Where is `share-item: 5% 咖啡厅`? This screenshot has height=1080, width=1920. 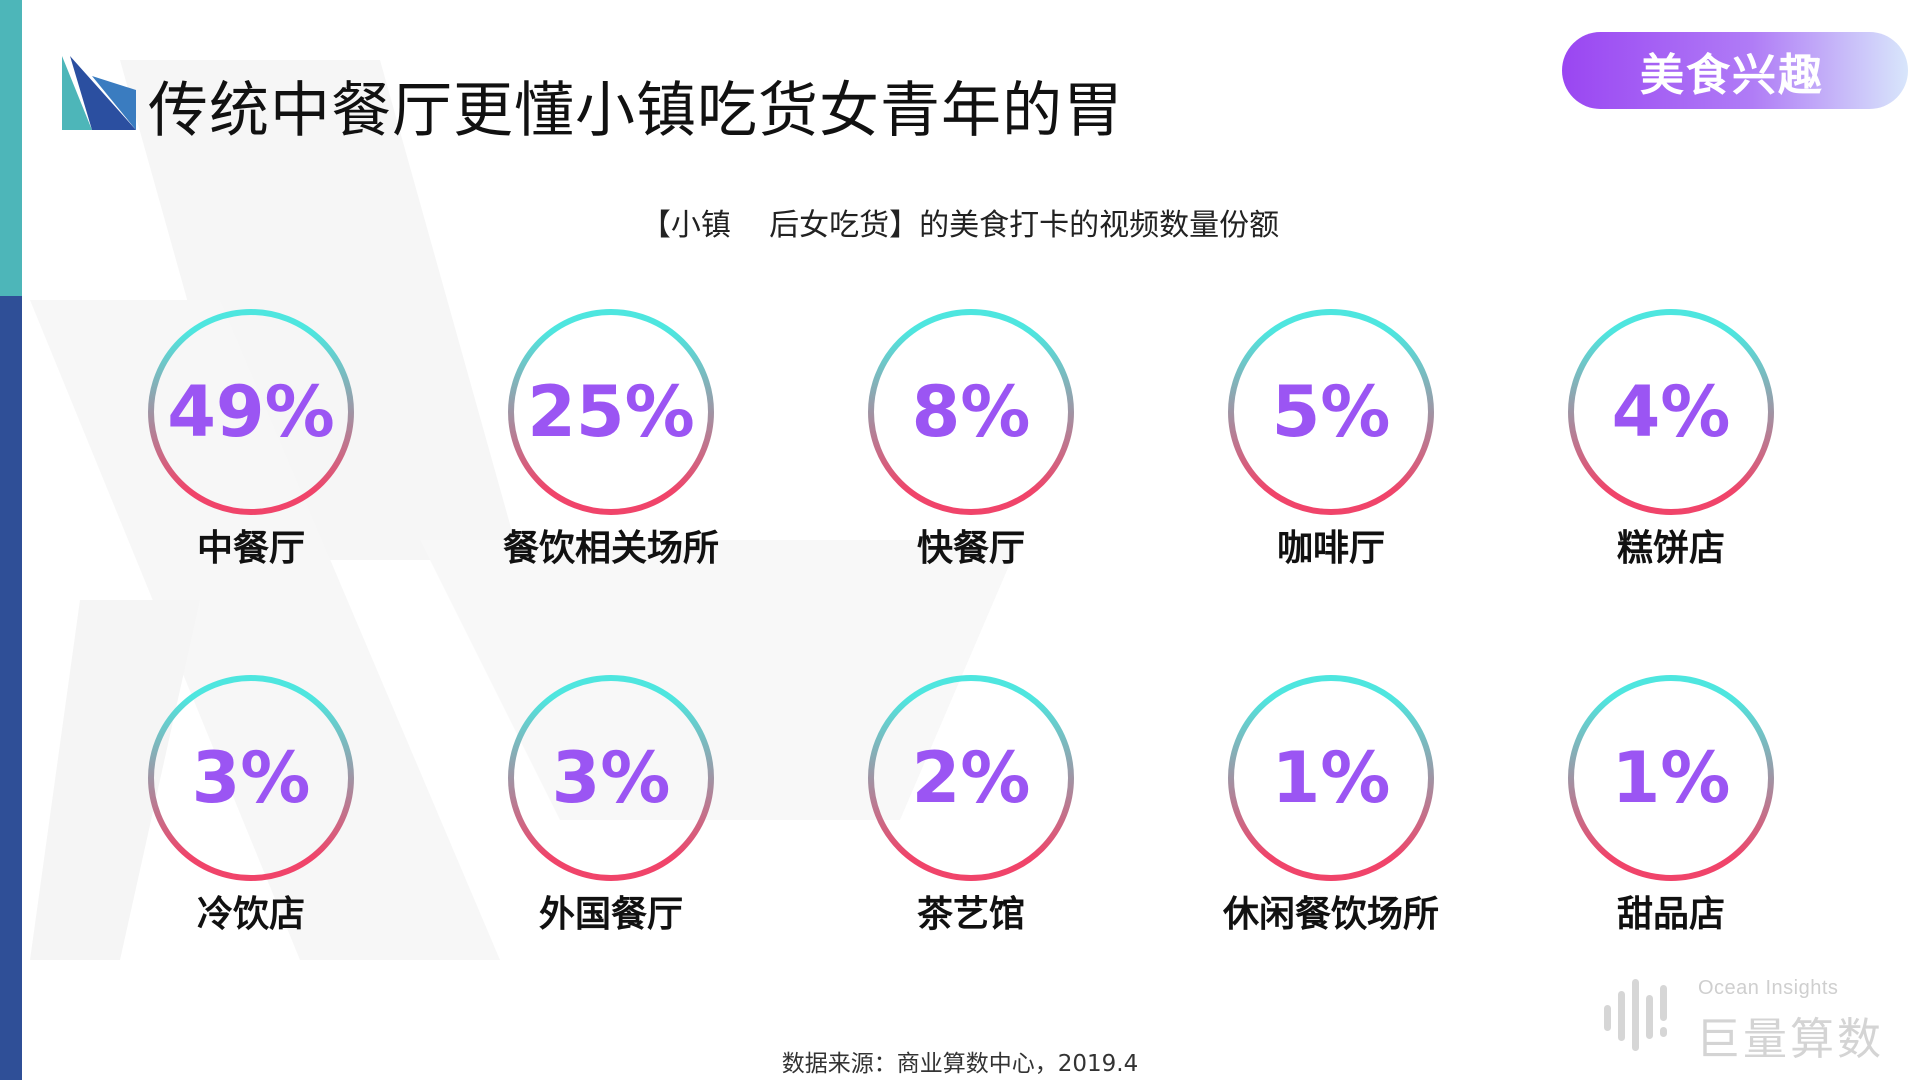 share-item: 5% 咖啡厅 is located at coordinates (1331, 439).